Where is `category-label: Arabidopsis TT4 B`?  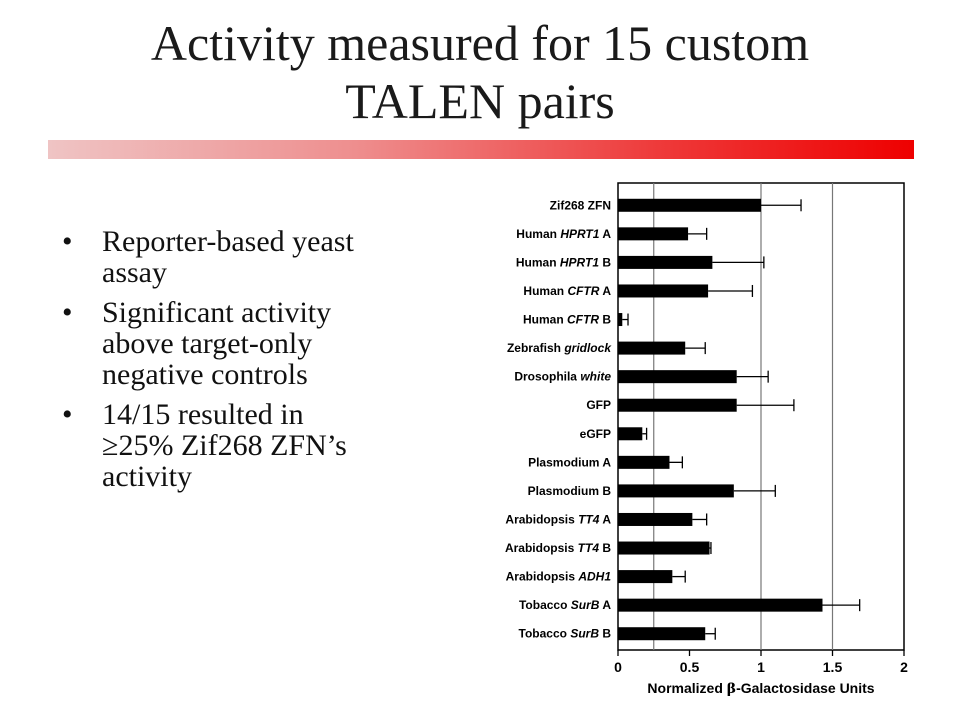
category-label: Arabidopsis TT4 B is located at coordinates (558, 548).